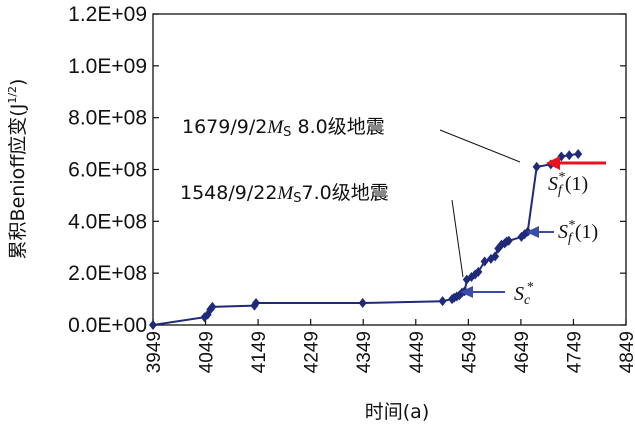 The width and height of the screenshot is (635, 426). What do you see at coordinates (389, 346) in the screenshot?
I see `x-axis-ticks: 3949 4049 4149 4249 4349 4449 4549 4649 4749 4849` at bounding box center [389, 346].